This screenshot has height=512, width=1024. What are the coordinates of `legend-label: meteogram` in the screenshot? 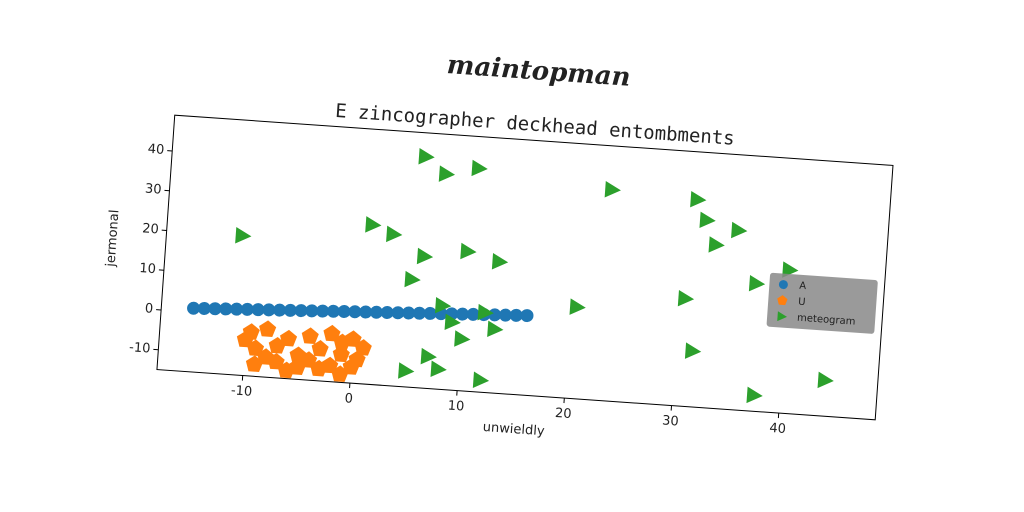 It's located at (826, 320).